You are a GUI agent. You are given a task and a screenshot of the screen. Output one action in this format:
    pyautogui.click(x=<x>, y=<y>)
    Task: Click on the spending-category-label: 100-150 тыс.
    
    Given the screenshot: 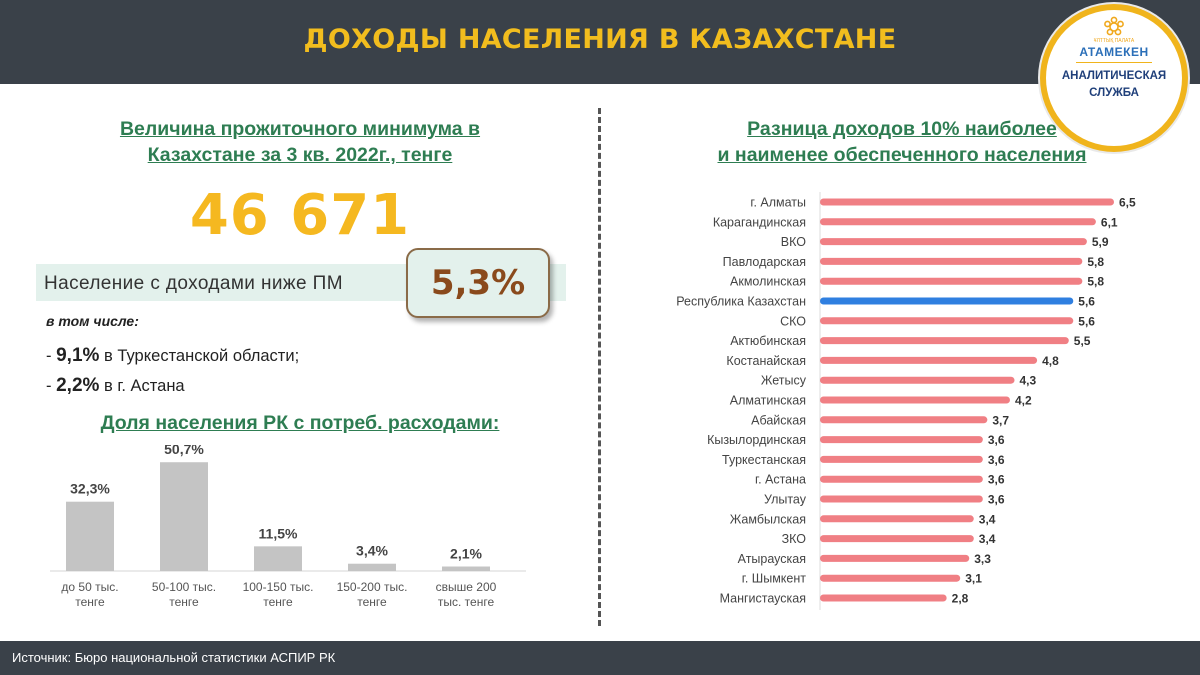 What is the action you would take?
    pyautogui.click(x=278, y=587)
    